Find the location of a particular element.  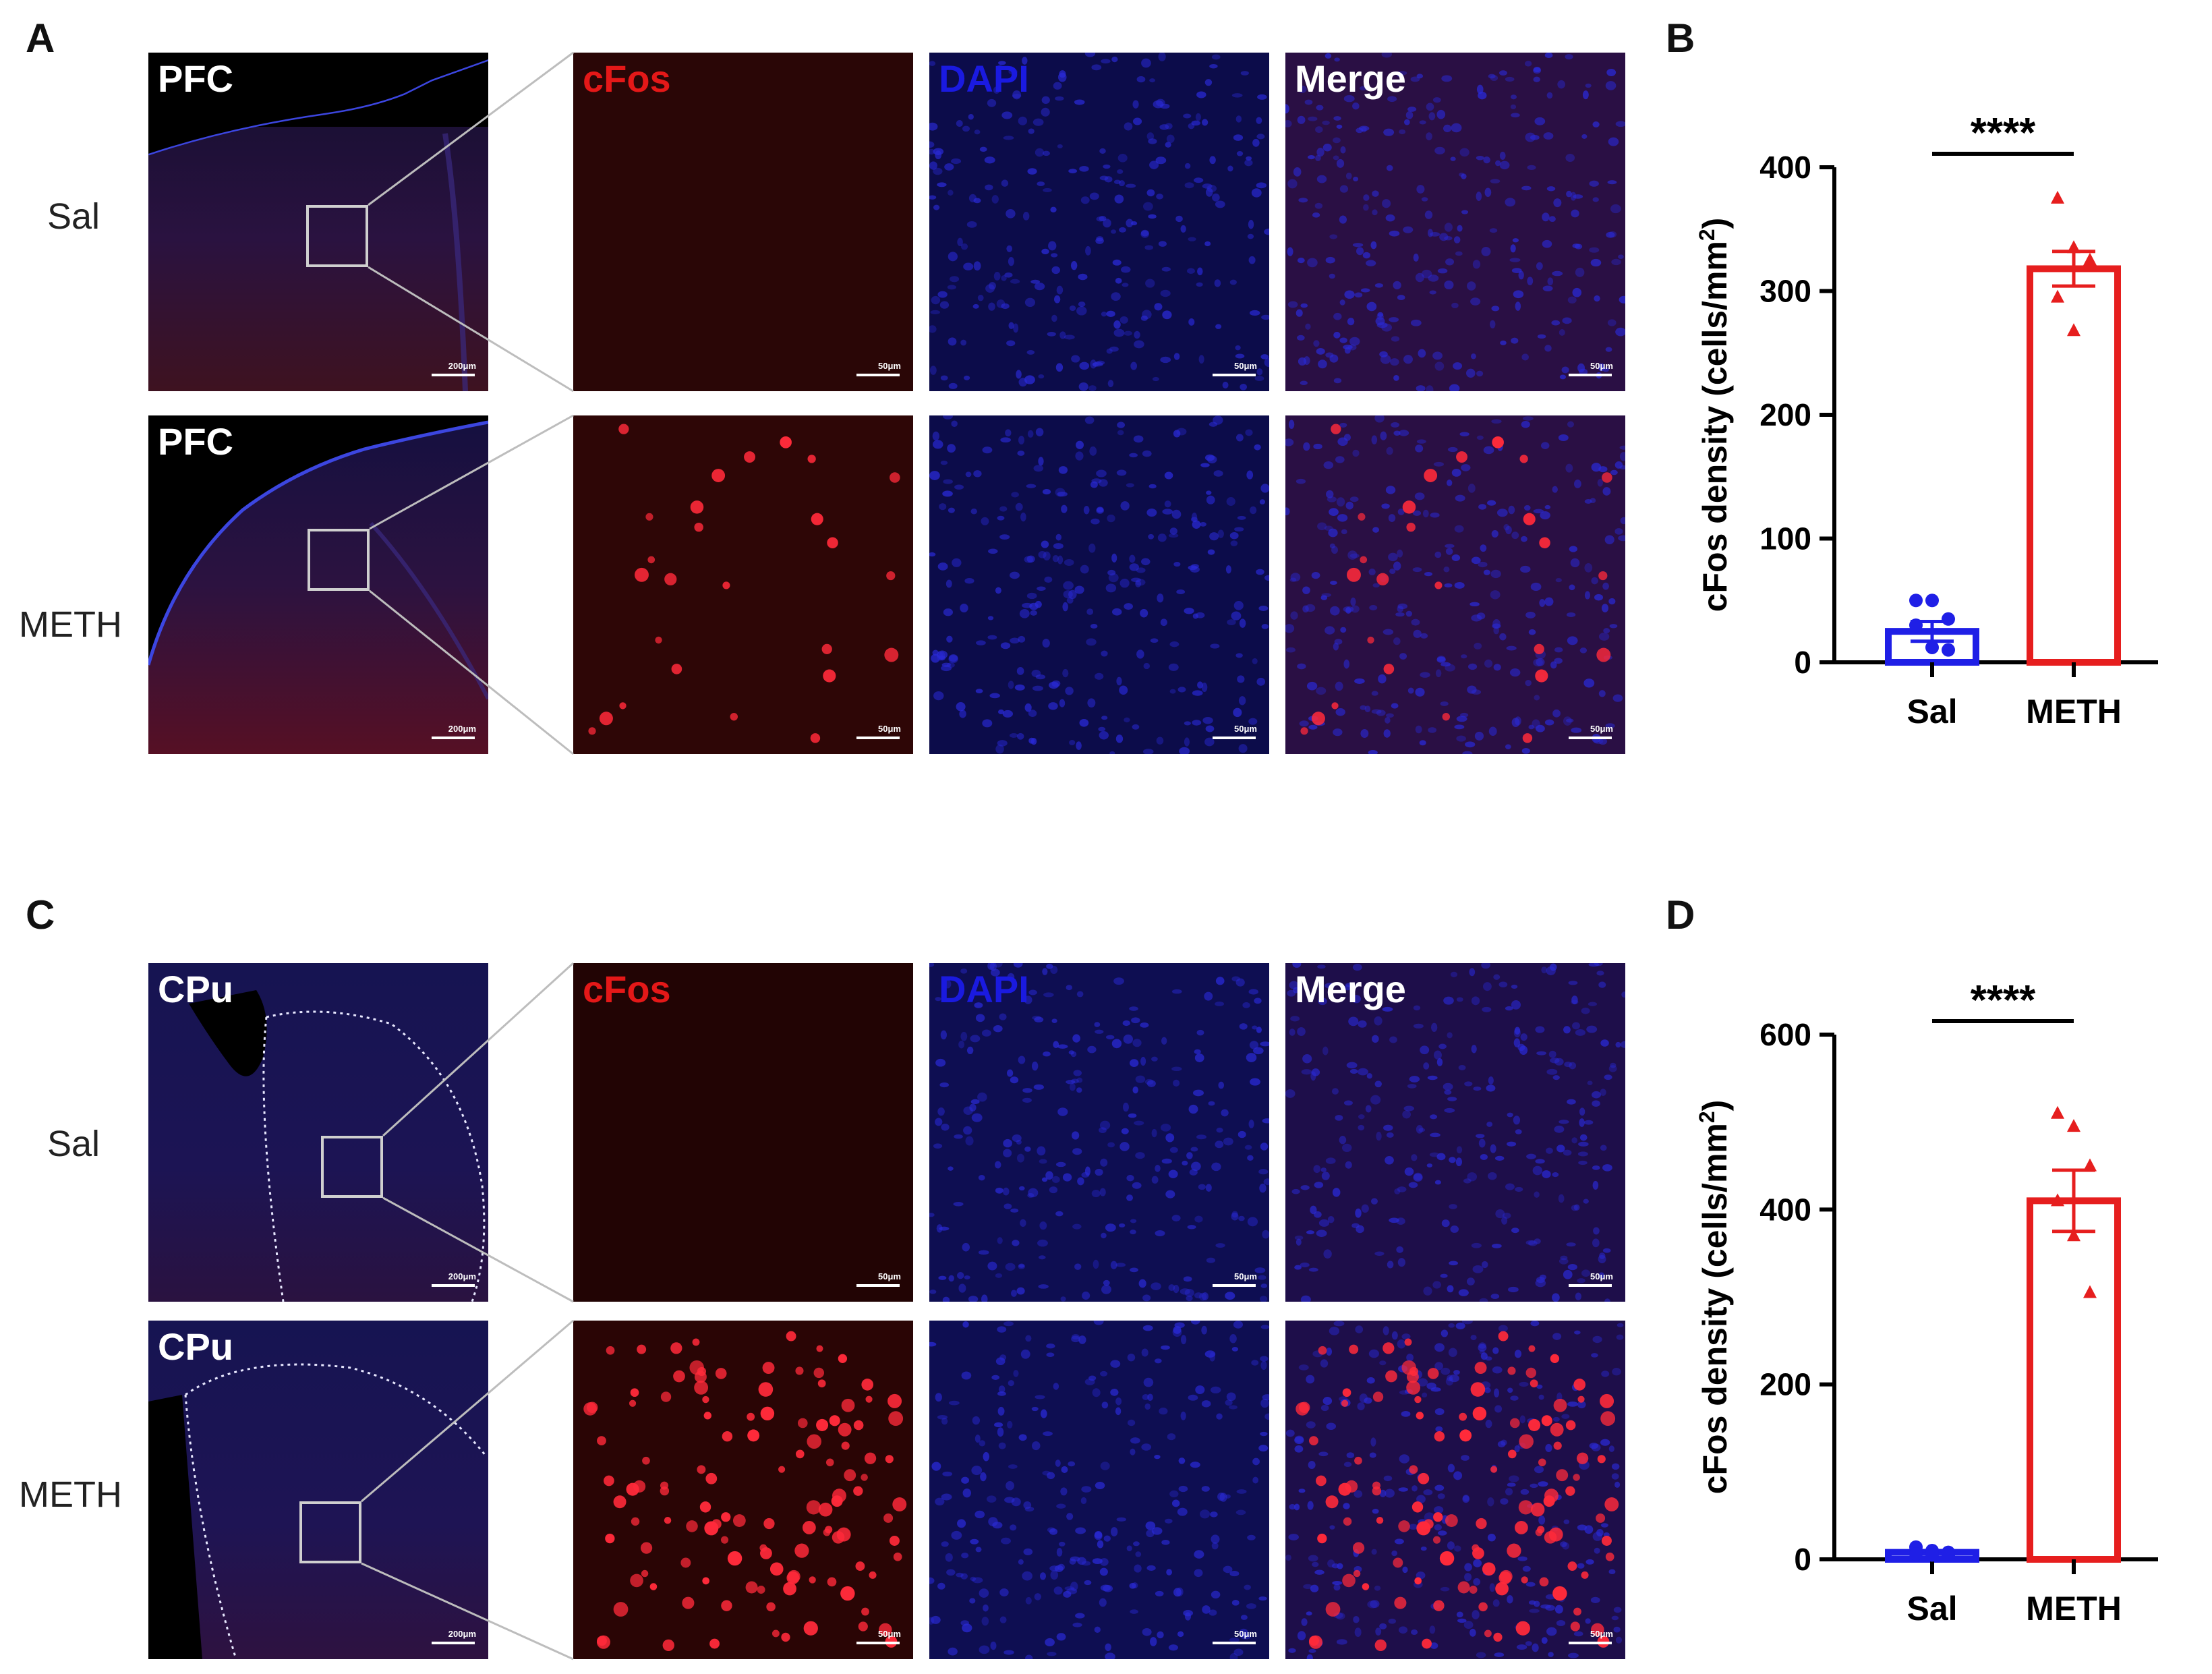

y-tick-label: 0 is located at coordinates (1802, 1559).